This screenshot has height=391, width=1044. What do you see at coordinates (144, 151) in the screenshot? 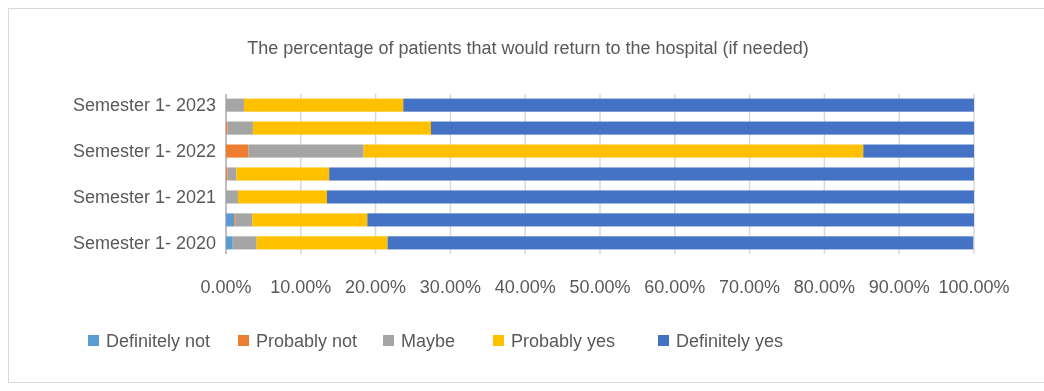
I see `y-tick-label: Semester 1- 2022` at bounding box center [144, 151].